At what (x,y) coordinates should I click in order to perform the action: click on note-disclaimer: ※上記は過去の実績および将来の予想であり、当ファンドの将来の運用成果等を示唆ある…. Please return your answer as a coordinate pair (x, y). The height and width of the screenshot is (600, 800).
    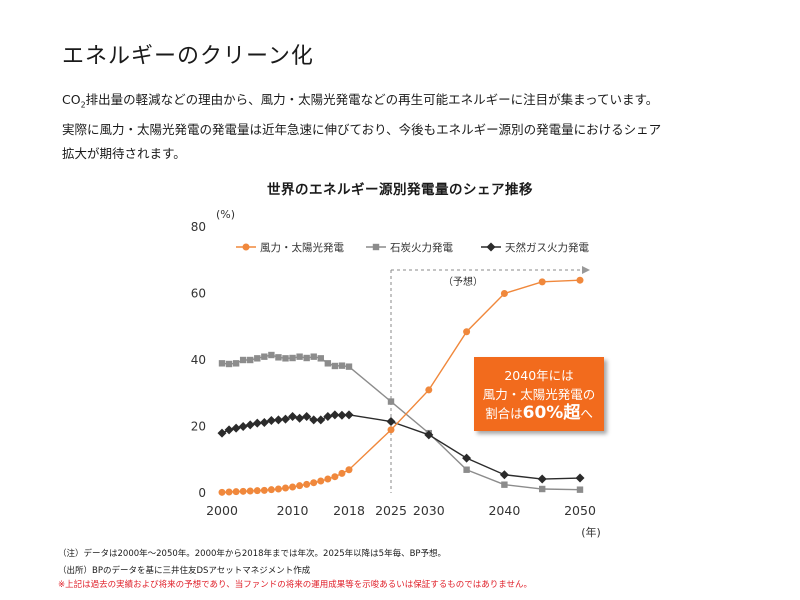
    Looking at the image, I should click on (295, 585).